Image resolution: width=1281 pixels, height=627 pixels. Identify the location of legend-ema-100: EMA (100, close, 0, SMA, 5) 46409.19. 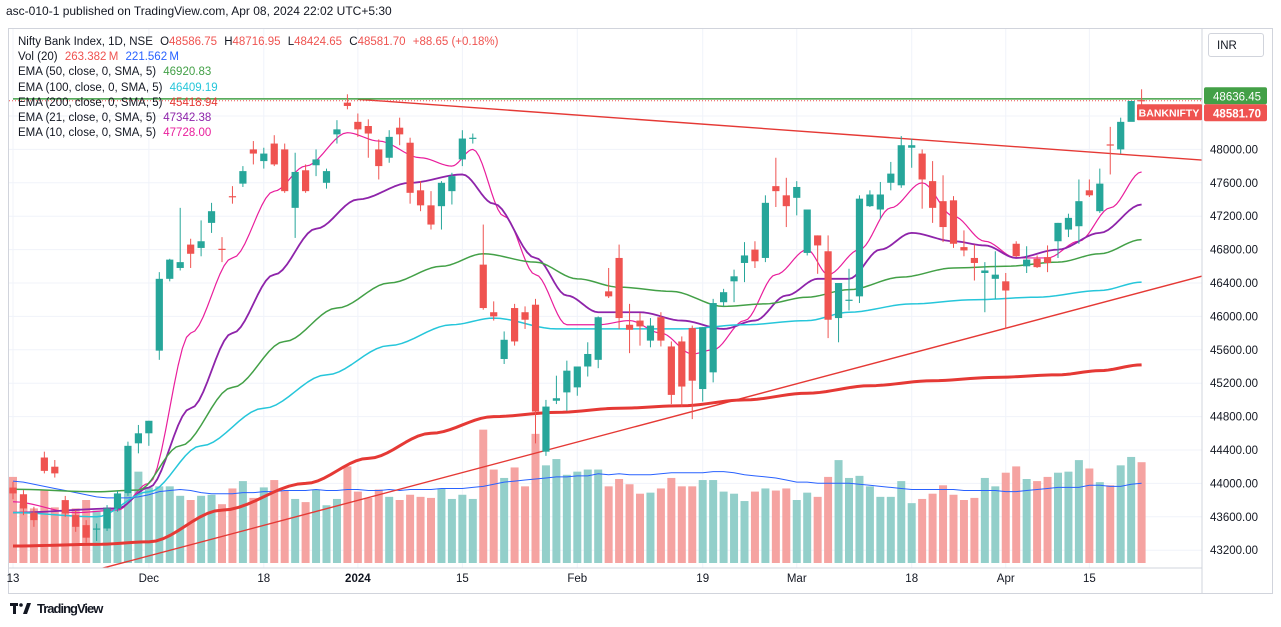
(258, 88).